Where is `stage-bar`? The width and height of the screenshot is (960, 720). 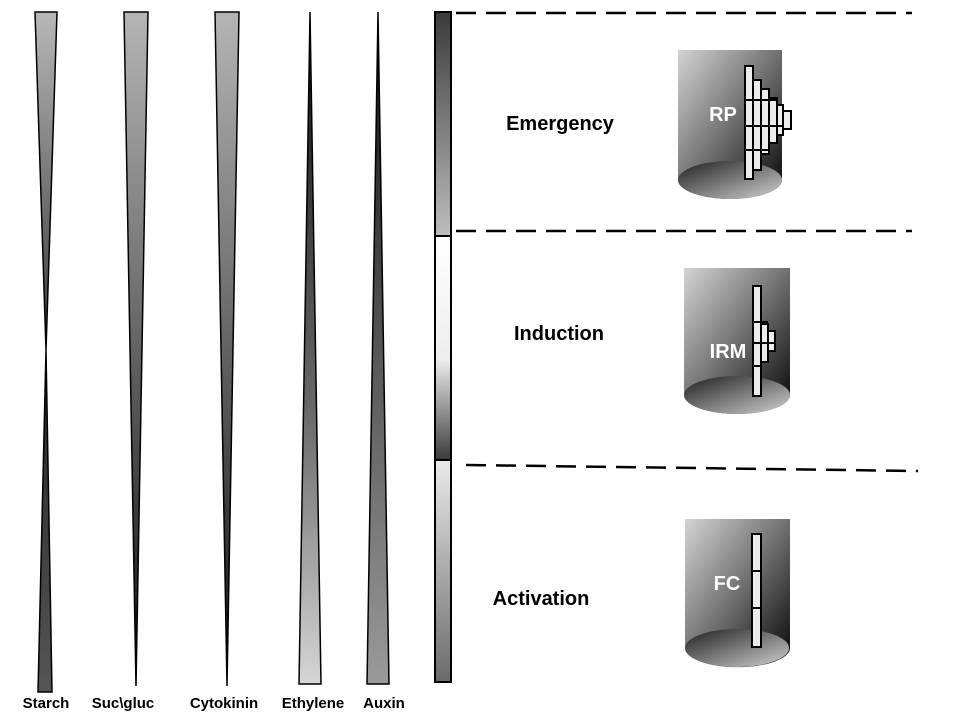 stage-bar is located at coordinates (443, 347).